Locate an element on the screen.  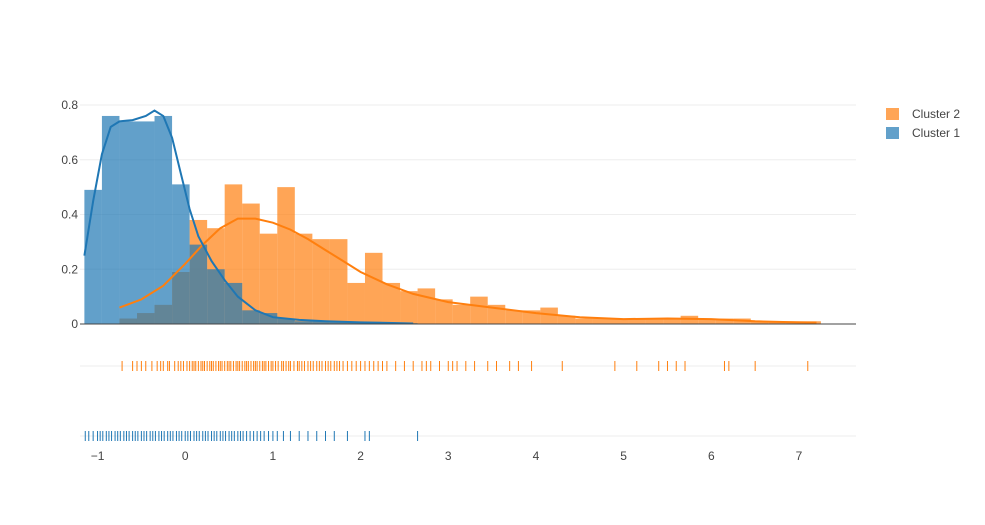
x-tick-label: 4 is located at coordinates (536, 456).